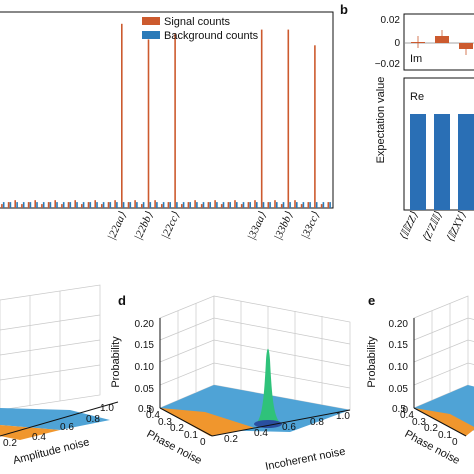  Describe the element at coordinates (455, 442) in the screenshot. I see `panel-e-ytick-5: 0` at that location.